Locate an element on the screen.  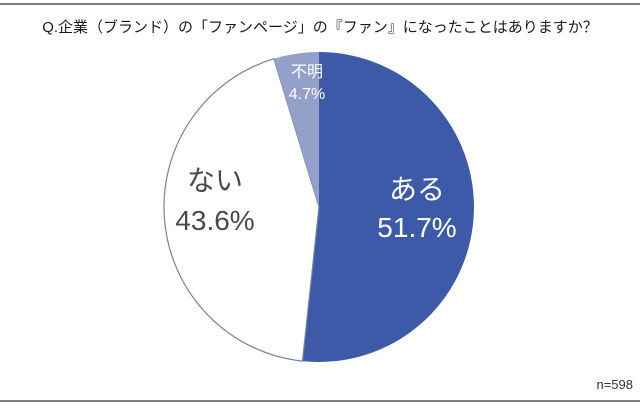
bottom-border-line is located at coordinates (320, 401).